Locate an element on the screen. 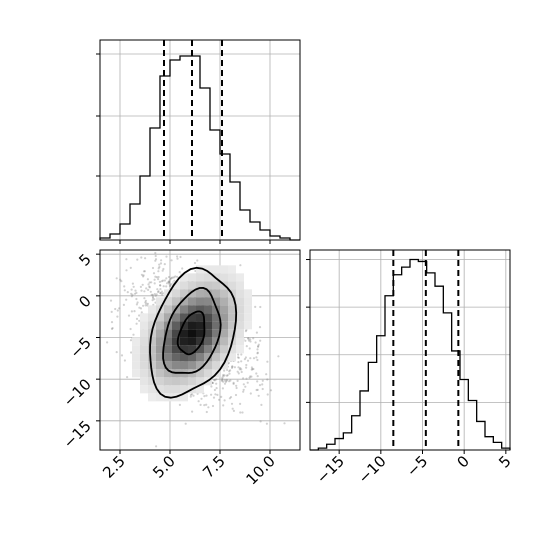  histogram-step-x is located at coordinates (199, 148).